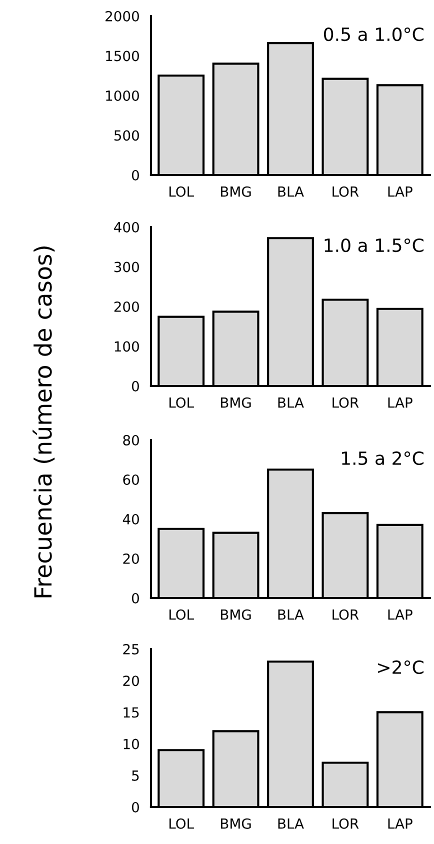 The image size is (434, 844). What do you see at coordinates (126, 227) in the screenshot?
I see `y-tick-label: 400` at bounding box center [126, 227].